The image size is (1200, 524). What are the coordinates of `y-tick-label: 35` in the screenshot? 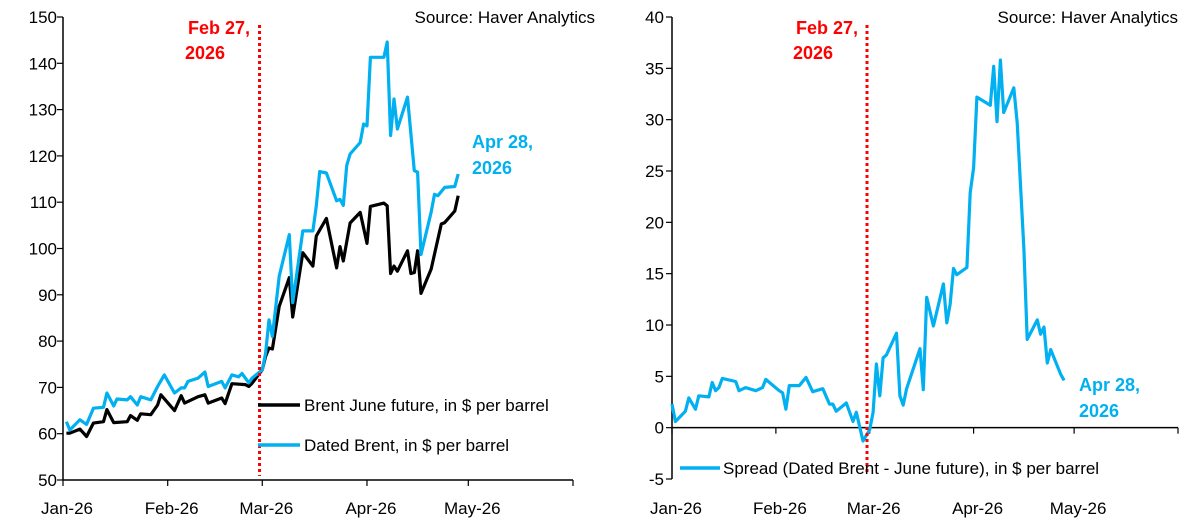 It's located at (654, 68).